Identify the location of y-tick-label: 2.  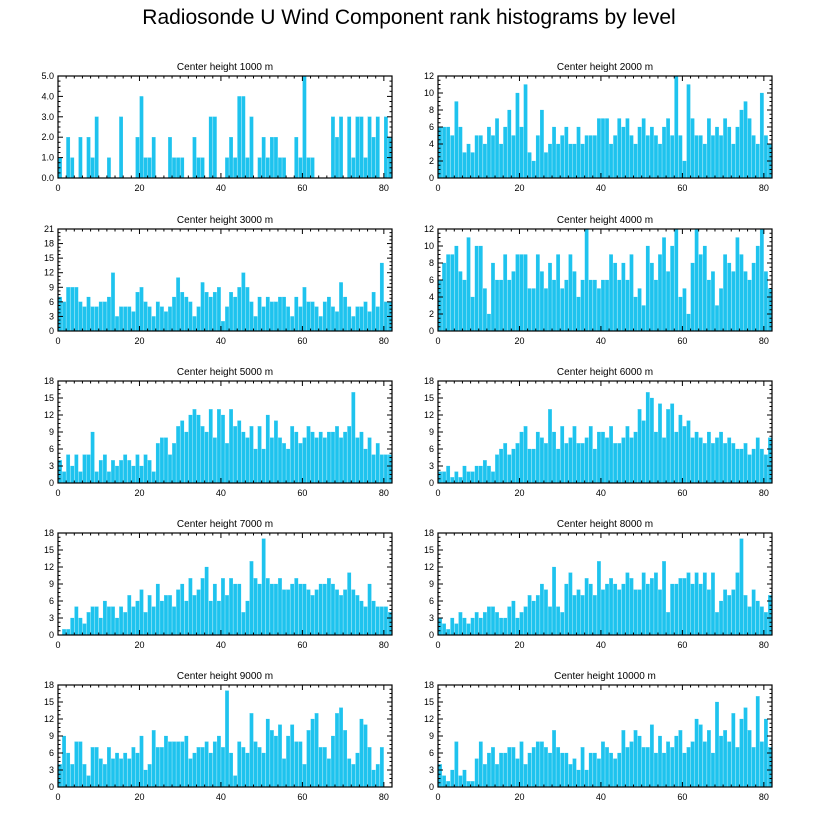
(431, 314).